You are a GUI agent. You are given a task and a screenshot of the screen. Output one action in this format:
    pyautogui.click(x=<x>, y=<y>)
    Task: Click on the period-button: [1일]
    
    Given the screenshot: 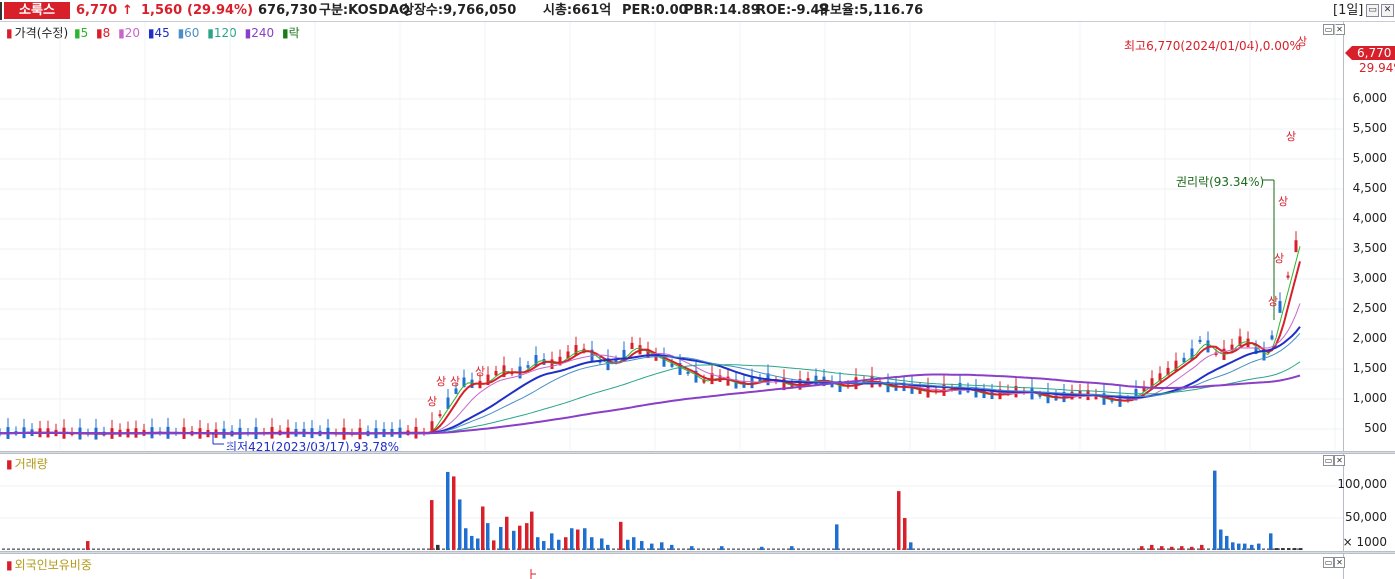 What is the action you would take?
    pyautogui.click(x=1348, y=10)
    